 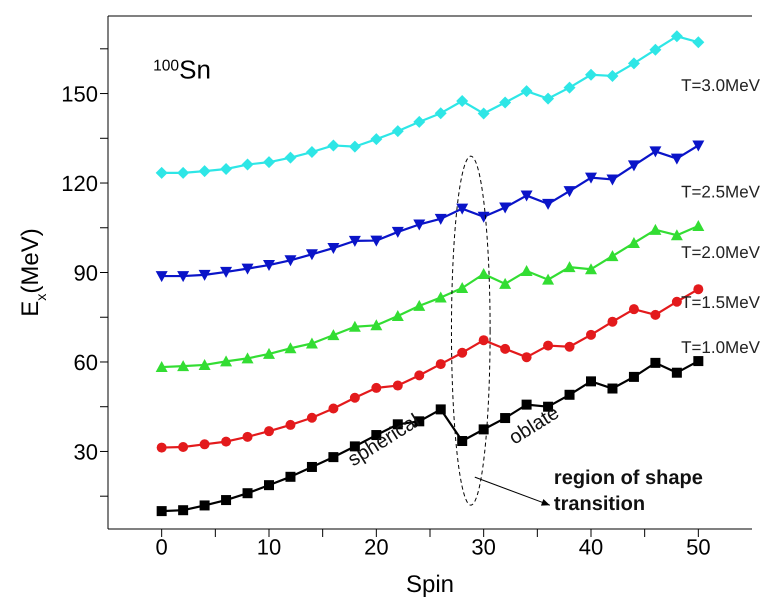 I want to click on x-tick-label: 20, so click(x=376, y=547).